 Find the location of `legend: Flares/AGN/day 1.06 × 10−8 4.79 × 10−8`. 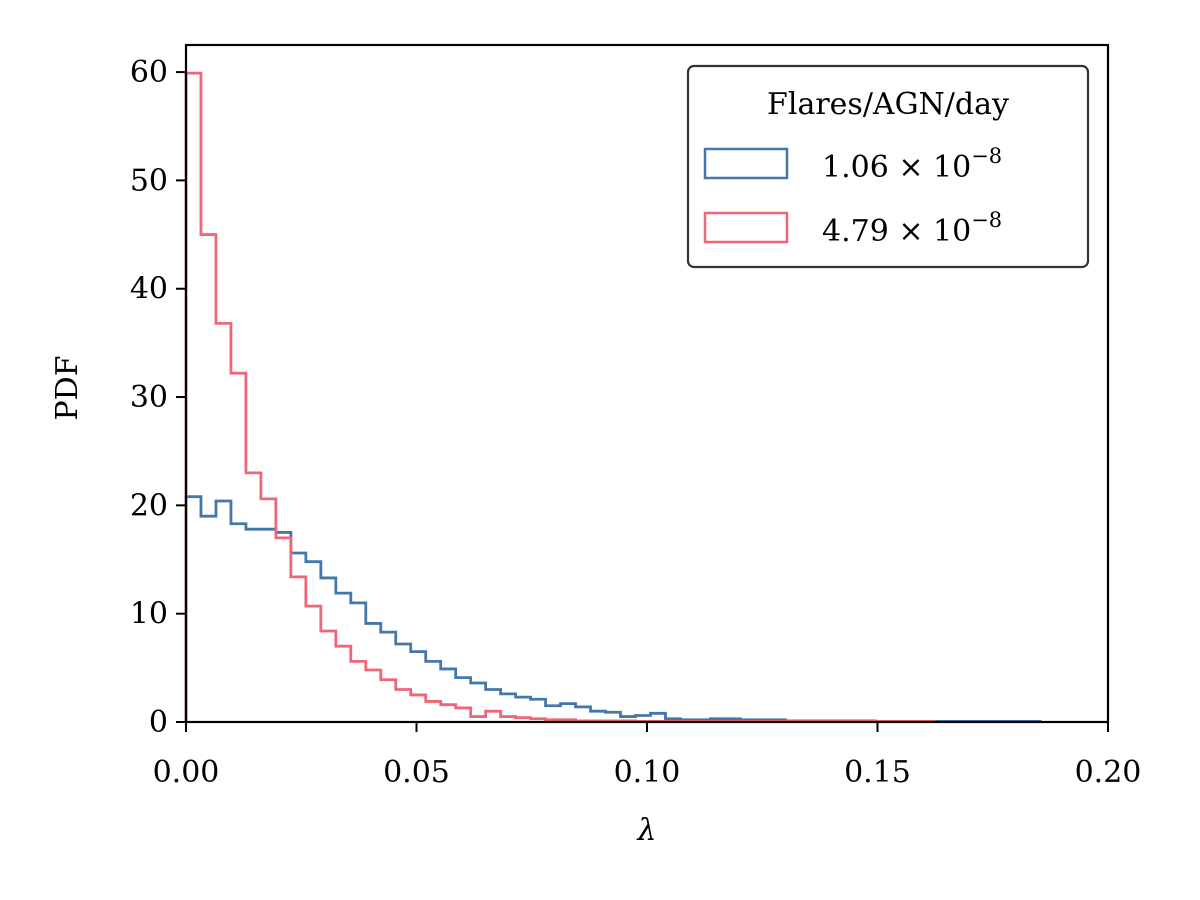

legend: Flares/AGN/day 1.06 × 10−8 4.79 × 10−8 is located at coordinates (888, 166).